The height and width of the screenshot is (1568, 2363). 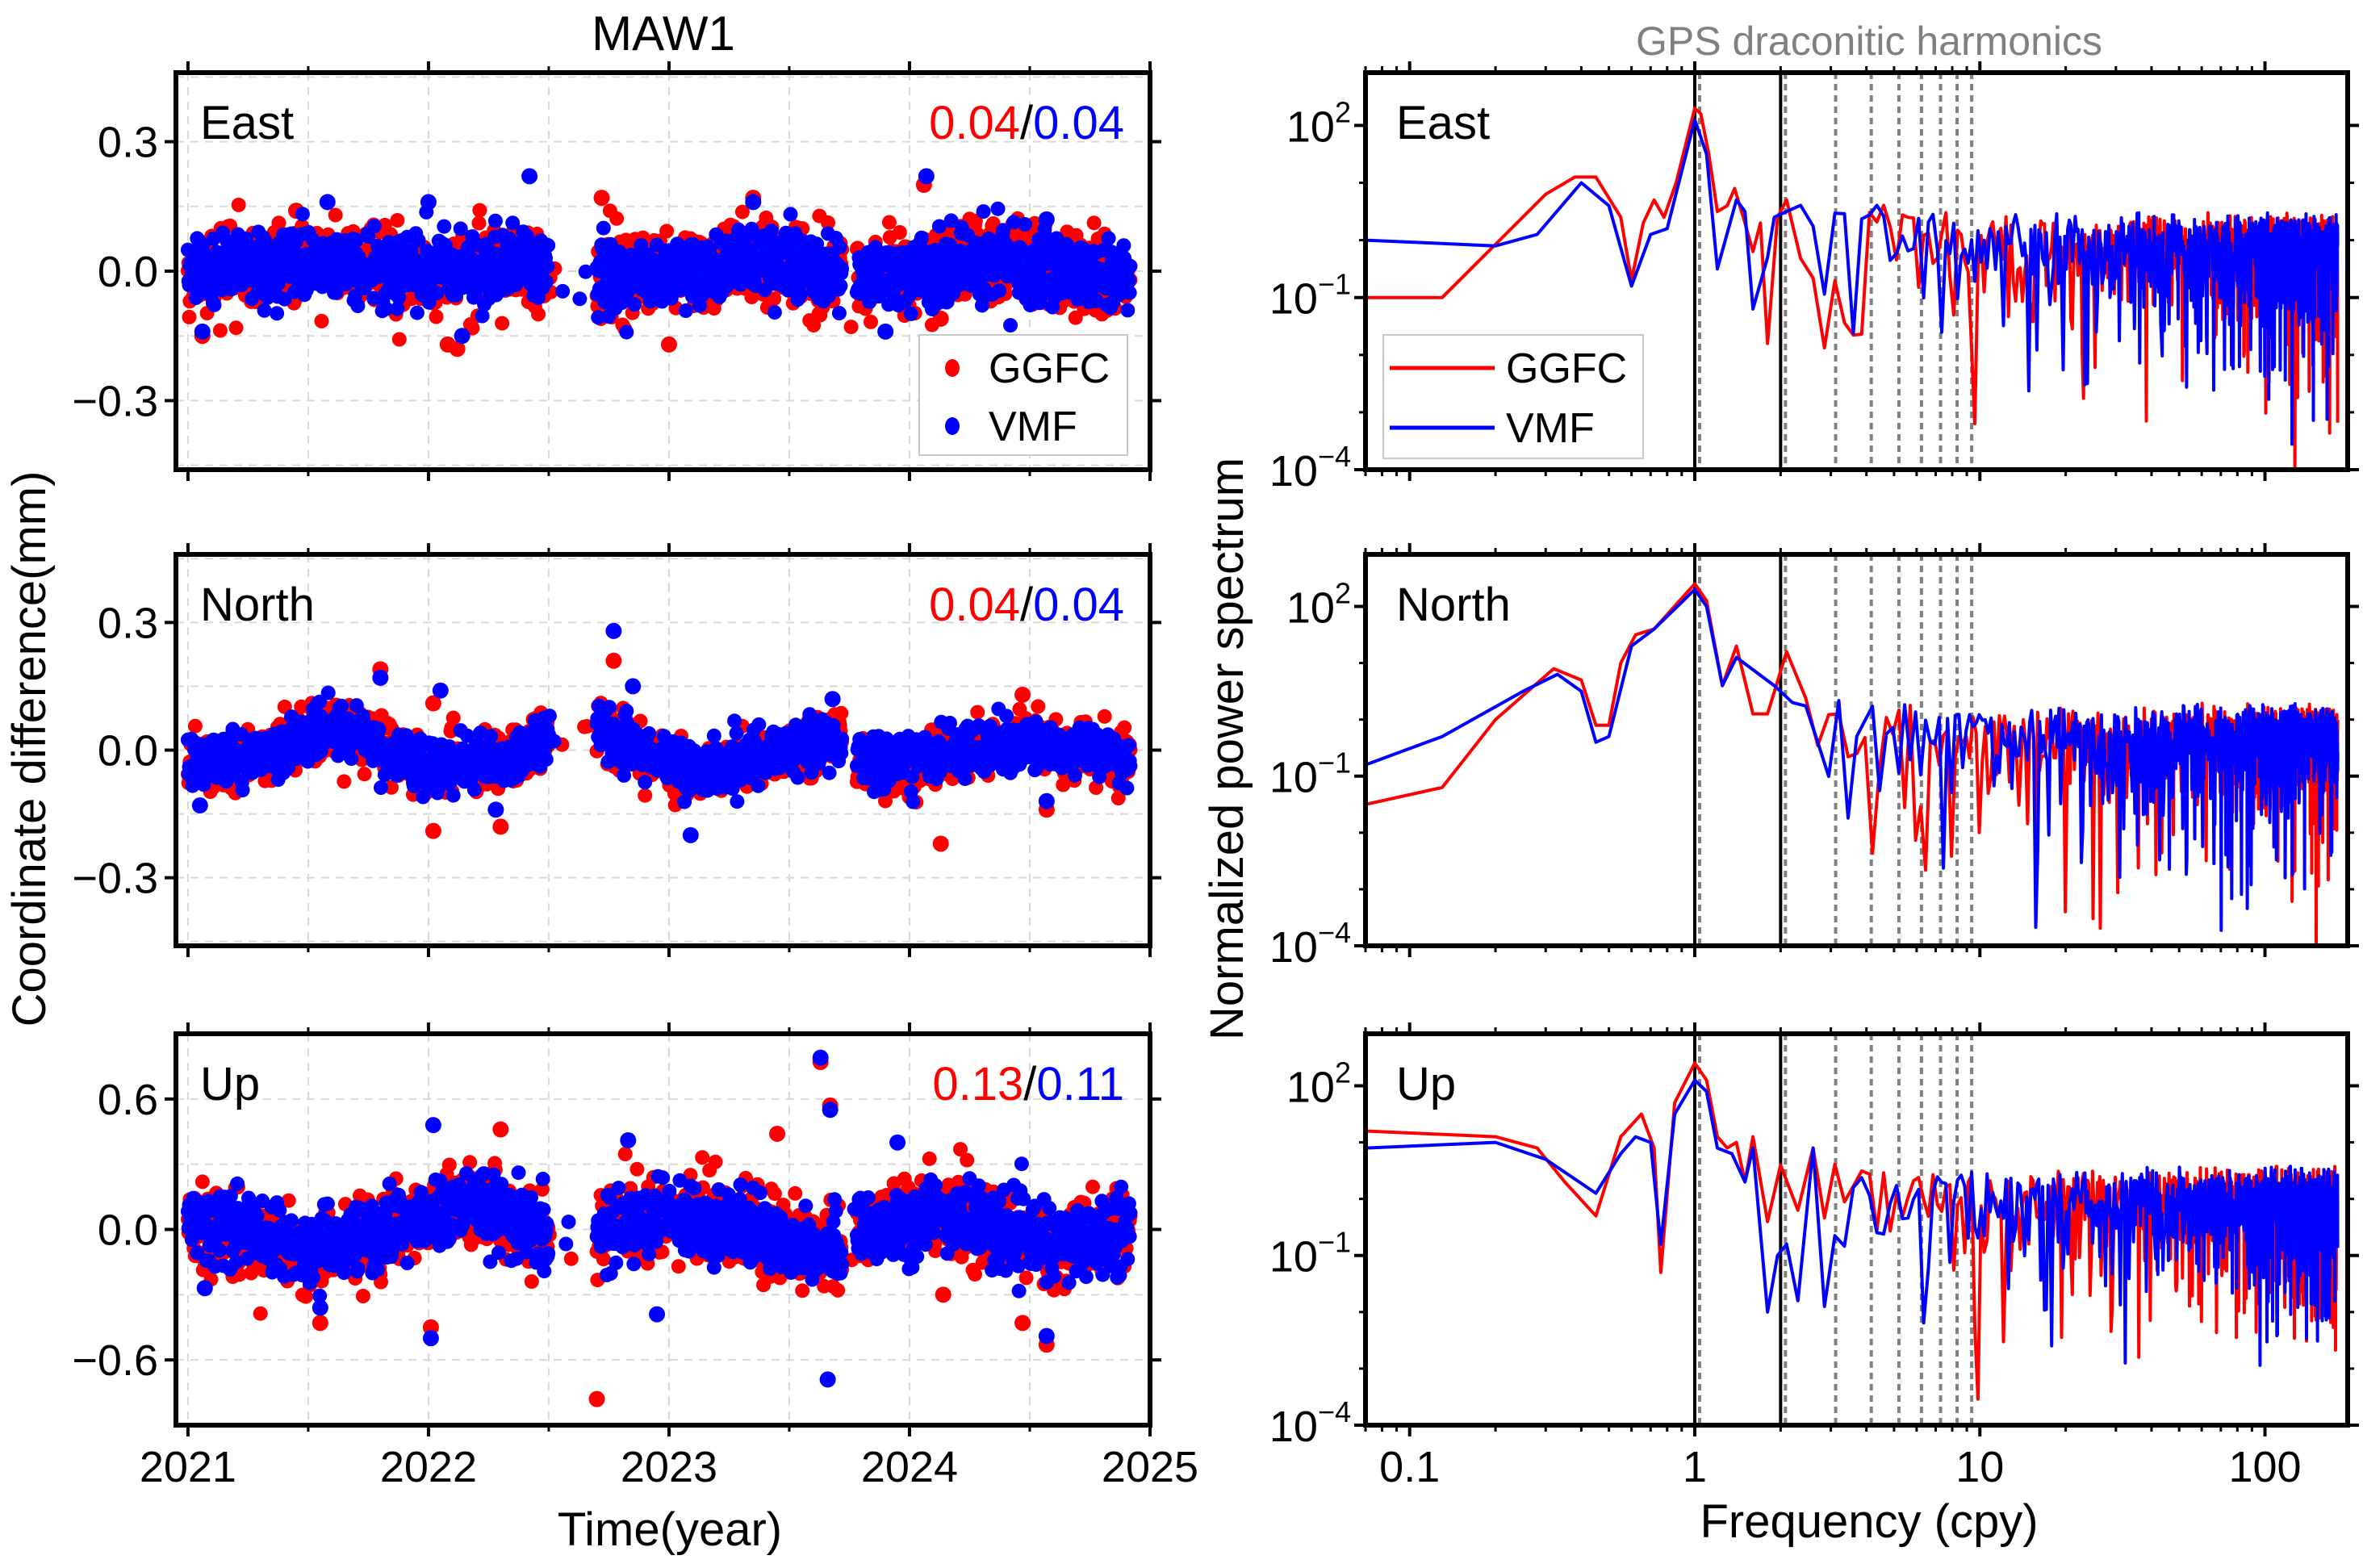 What do you see at coordinates (1078, 123) in the screenshot?
I see `rms-vmf: 0.04` at bounding box center [1078, 123].